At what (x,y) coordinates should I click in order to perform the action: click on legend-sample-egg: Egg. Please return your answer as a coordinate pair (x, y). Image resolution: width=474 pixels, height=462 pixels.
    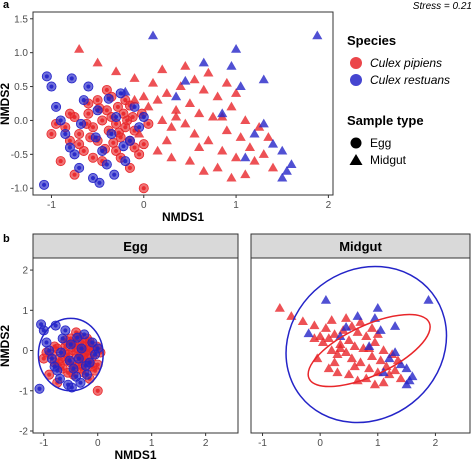
    Looking at the image, I should click on (380, 143).